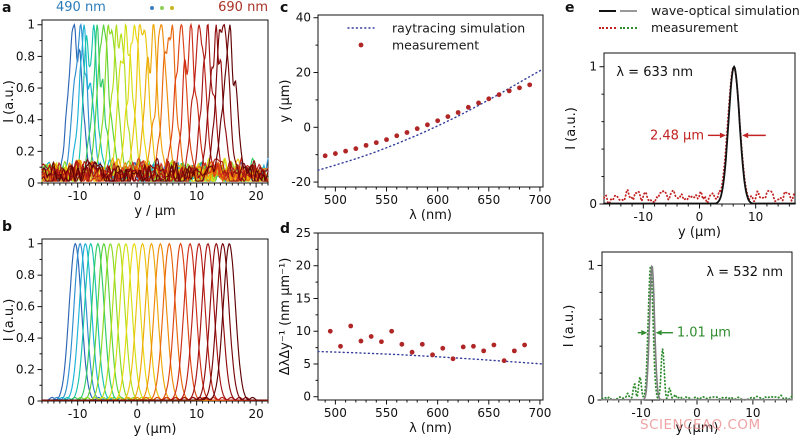  Describe the element at coordinates (607, 10) in the screenshot. I see `solid-line-sample-black` at that location.